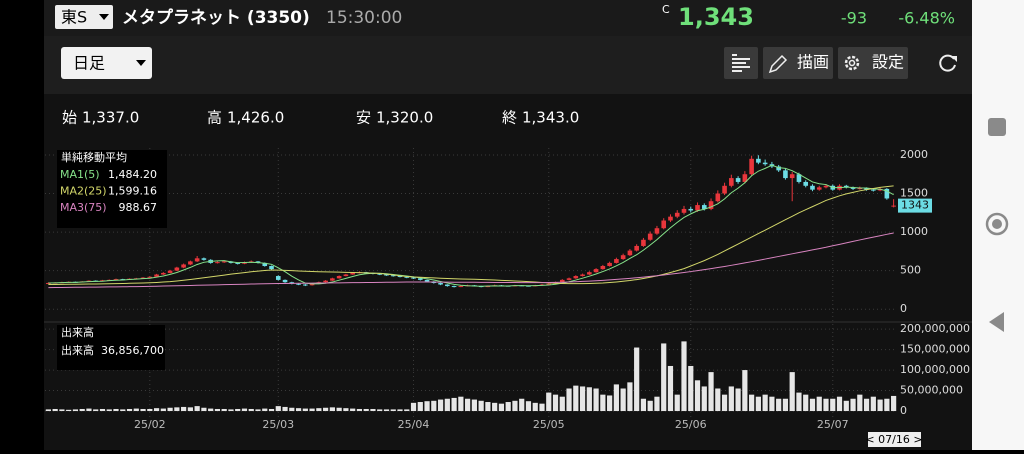  Describe the element at coordinates (914, 231) in the screenshot. I see `y-tick-label: 1000` at that location.